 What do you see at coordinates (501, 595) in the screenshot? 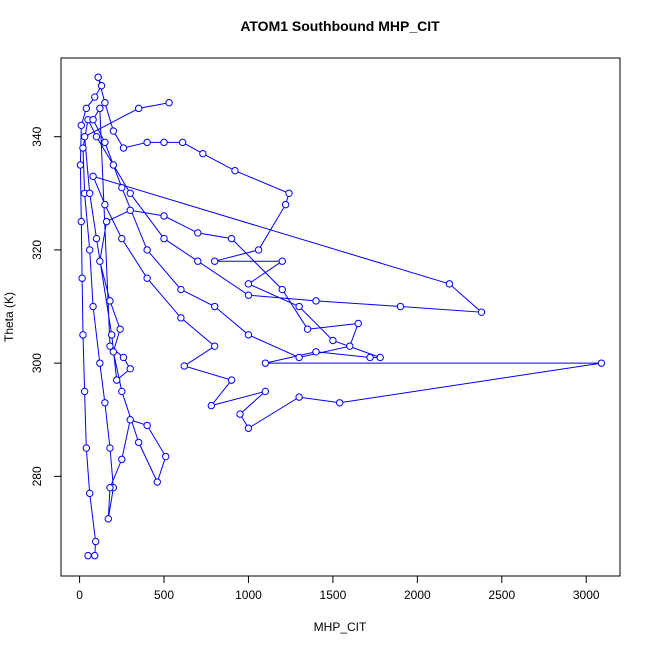
I see `x-tick-label: 2500` at bounding box center [501, 595].